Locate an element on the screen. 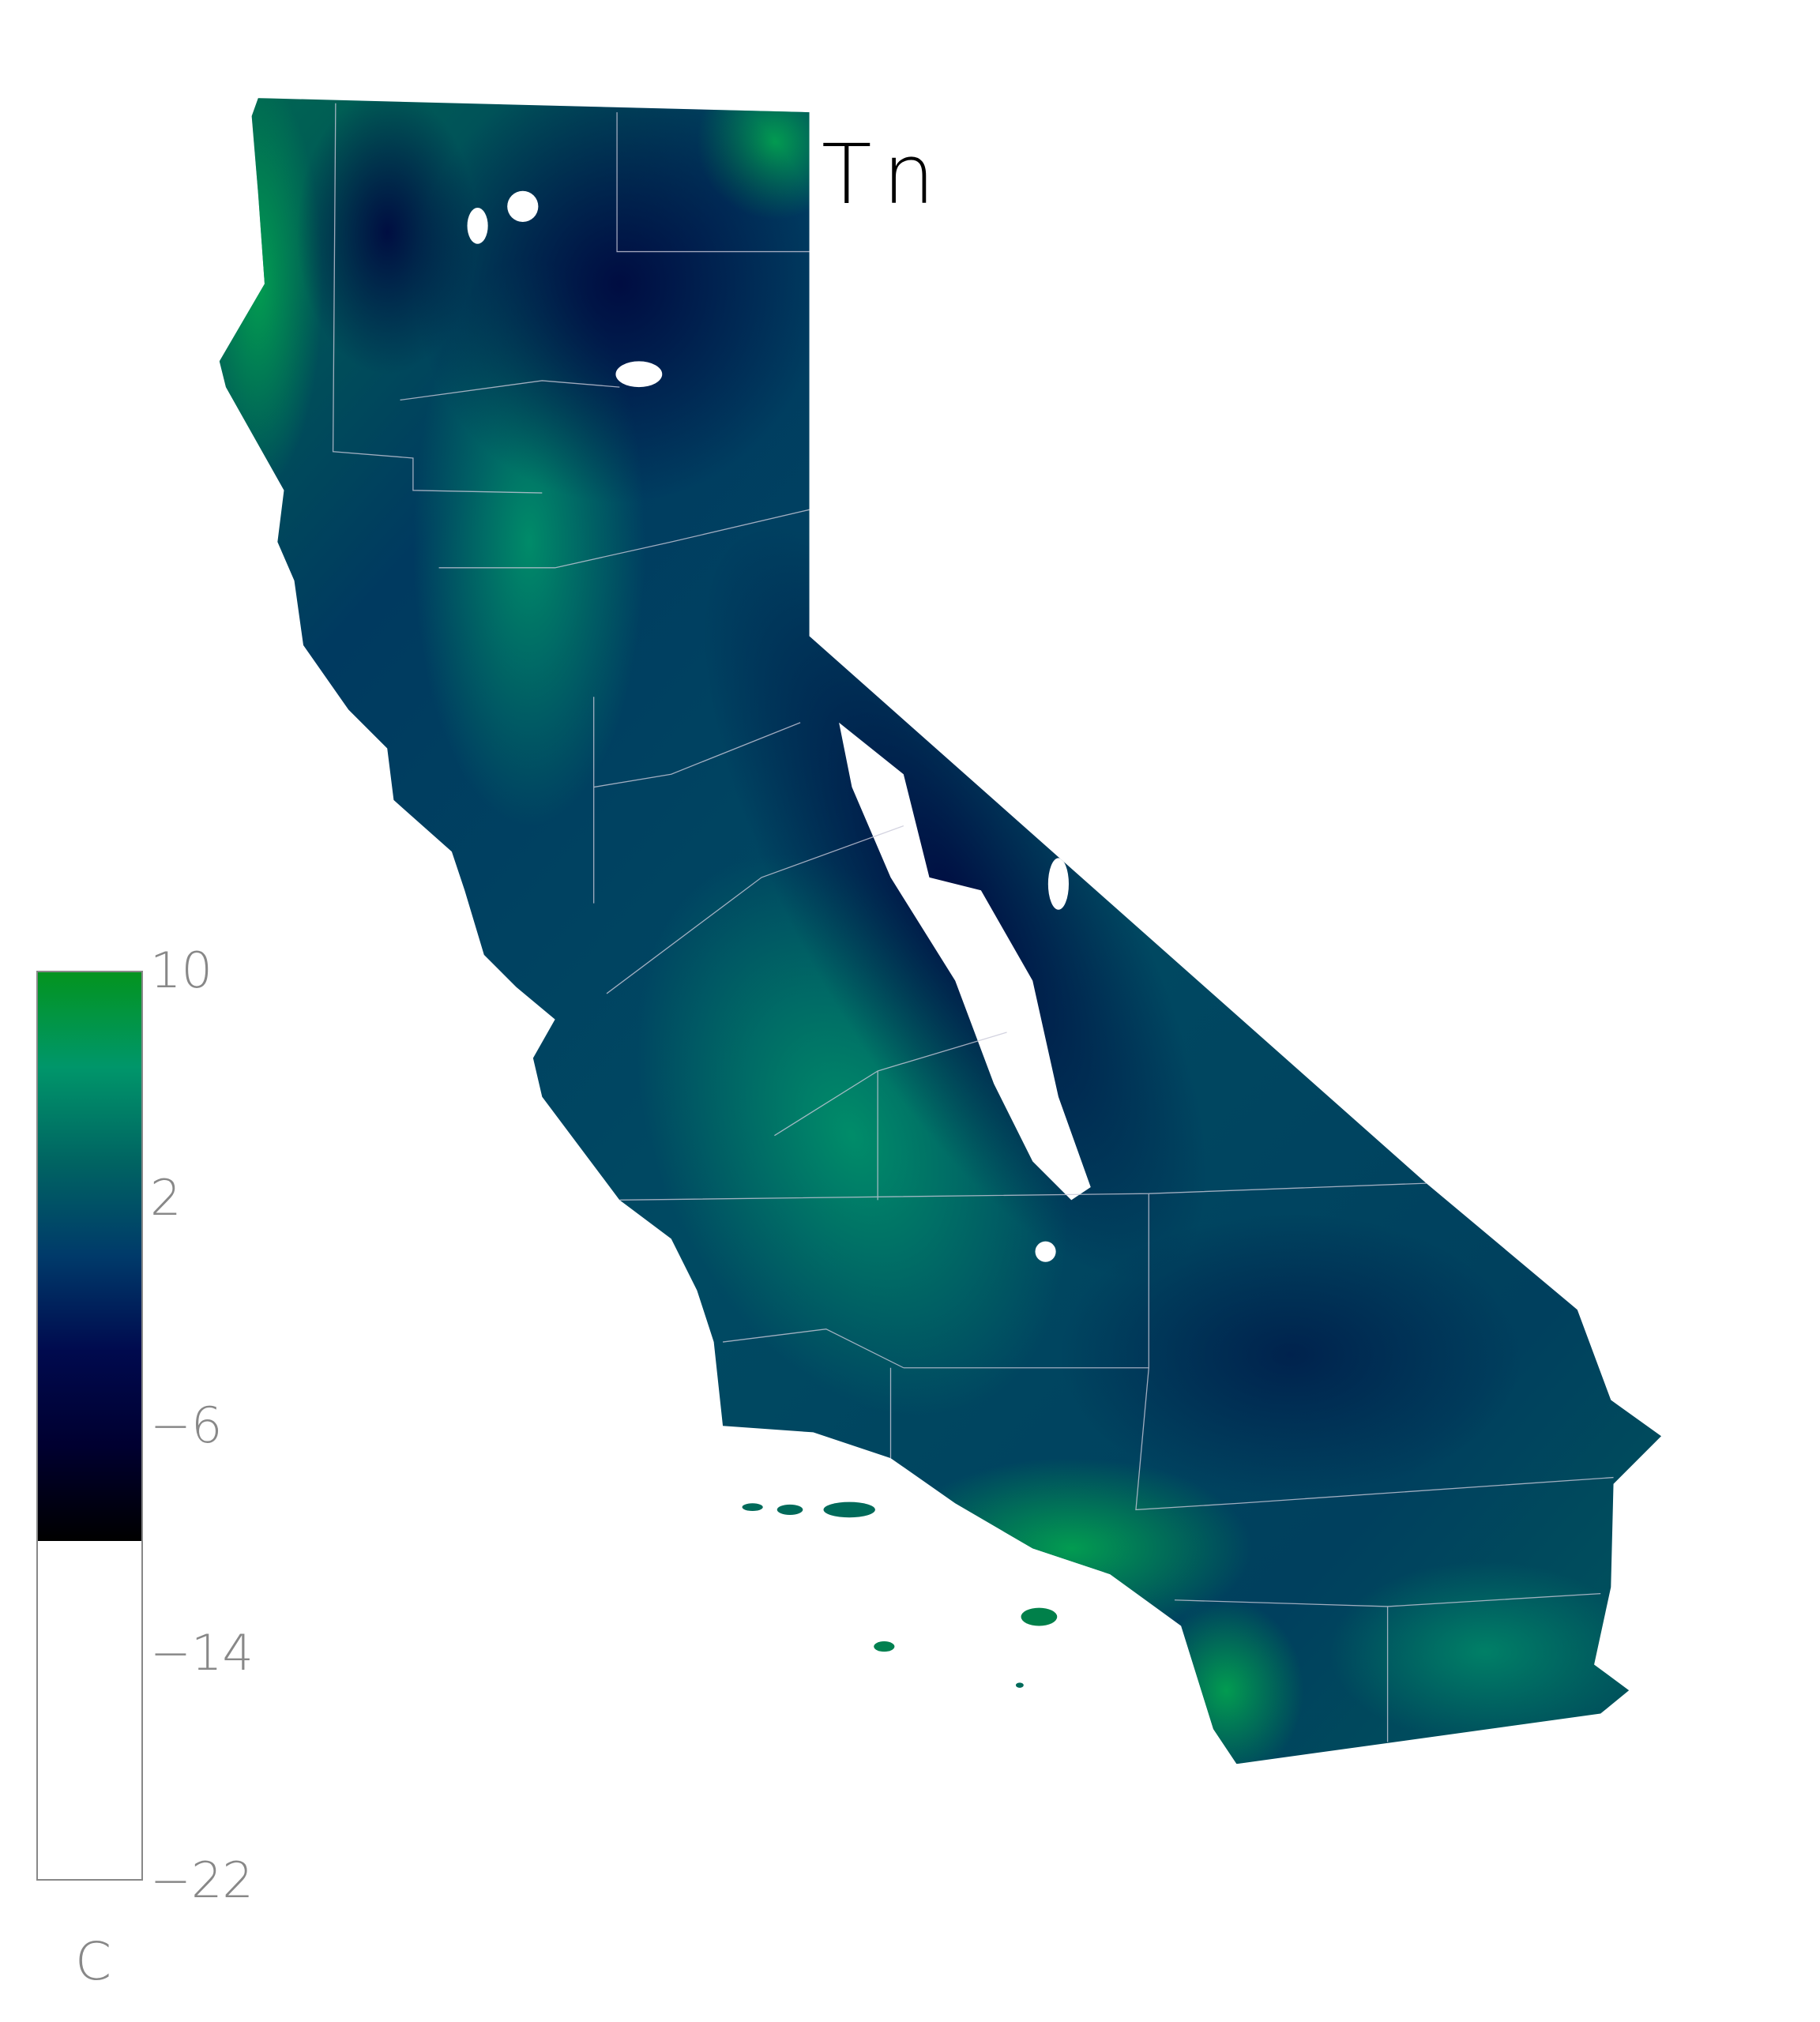 This screenshot has width=1820, height=2022. map-title: Tn is located at coordinates (884, 174).